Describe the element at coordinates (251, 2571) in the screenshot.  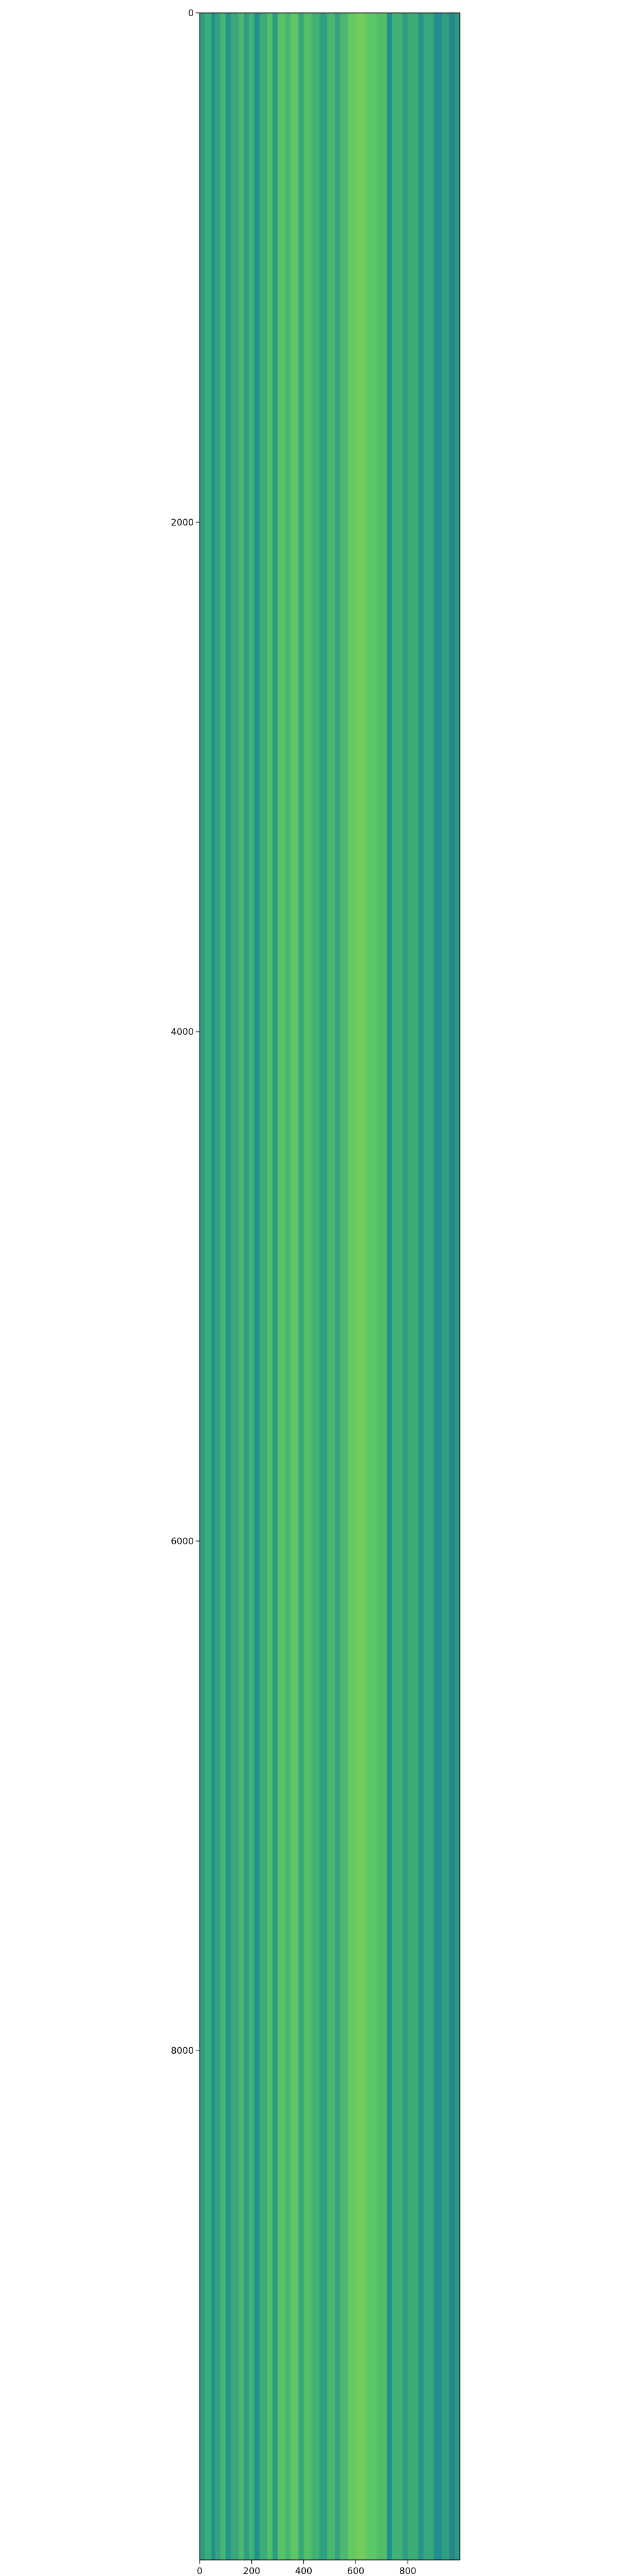
I see `x-tick-label: 200` at that location.